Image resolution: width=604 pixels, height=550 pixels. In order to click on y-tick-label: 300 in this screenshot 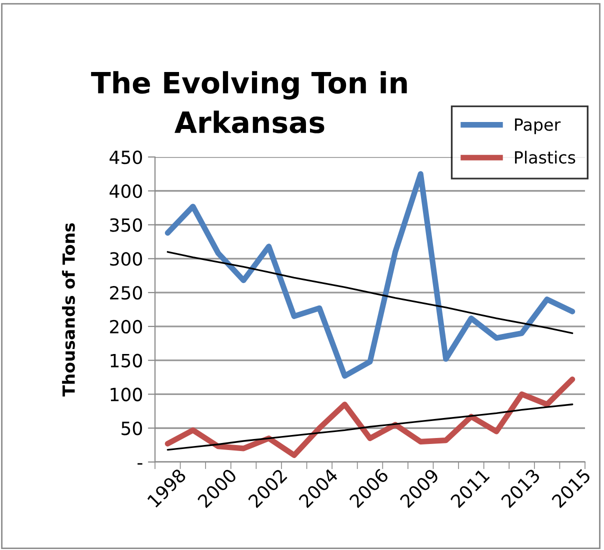, I will do `click(126, 259)`.